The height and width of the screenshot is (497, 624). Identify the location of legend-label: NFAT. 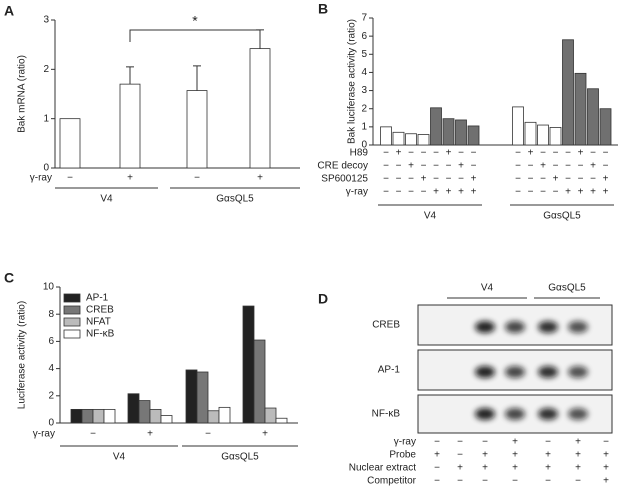
(98, 322).